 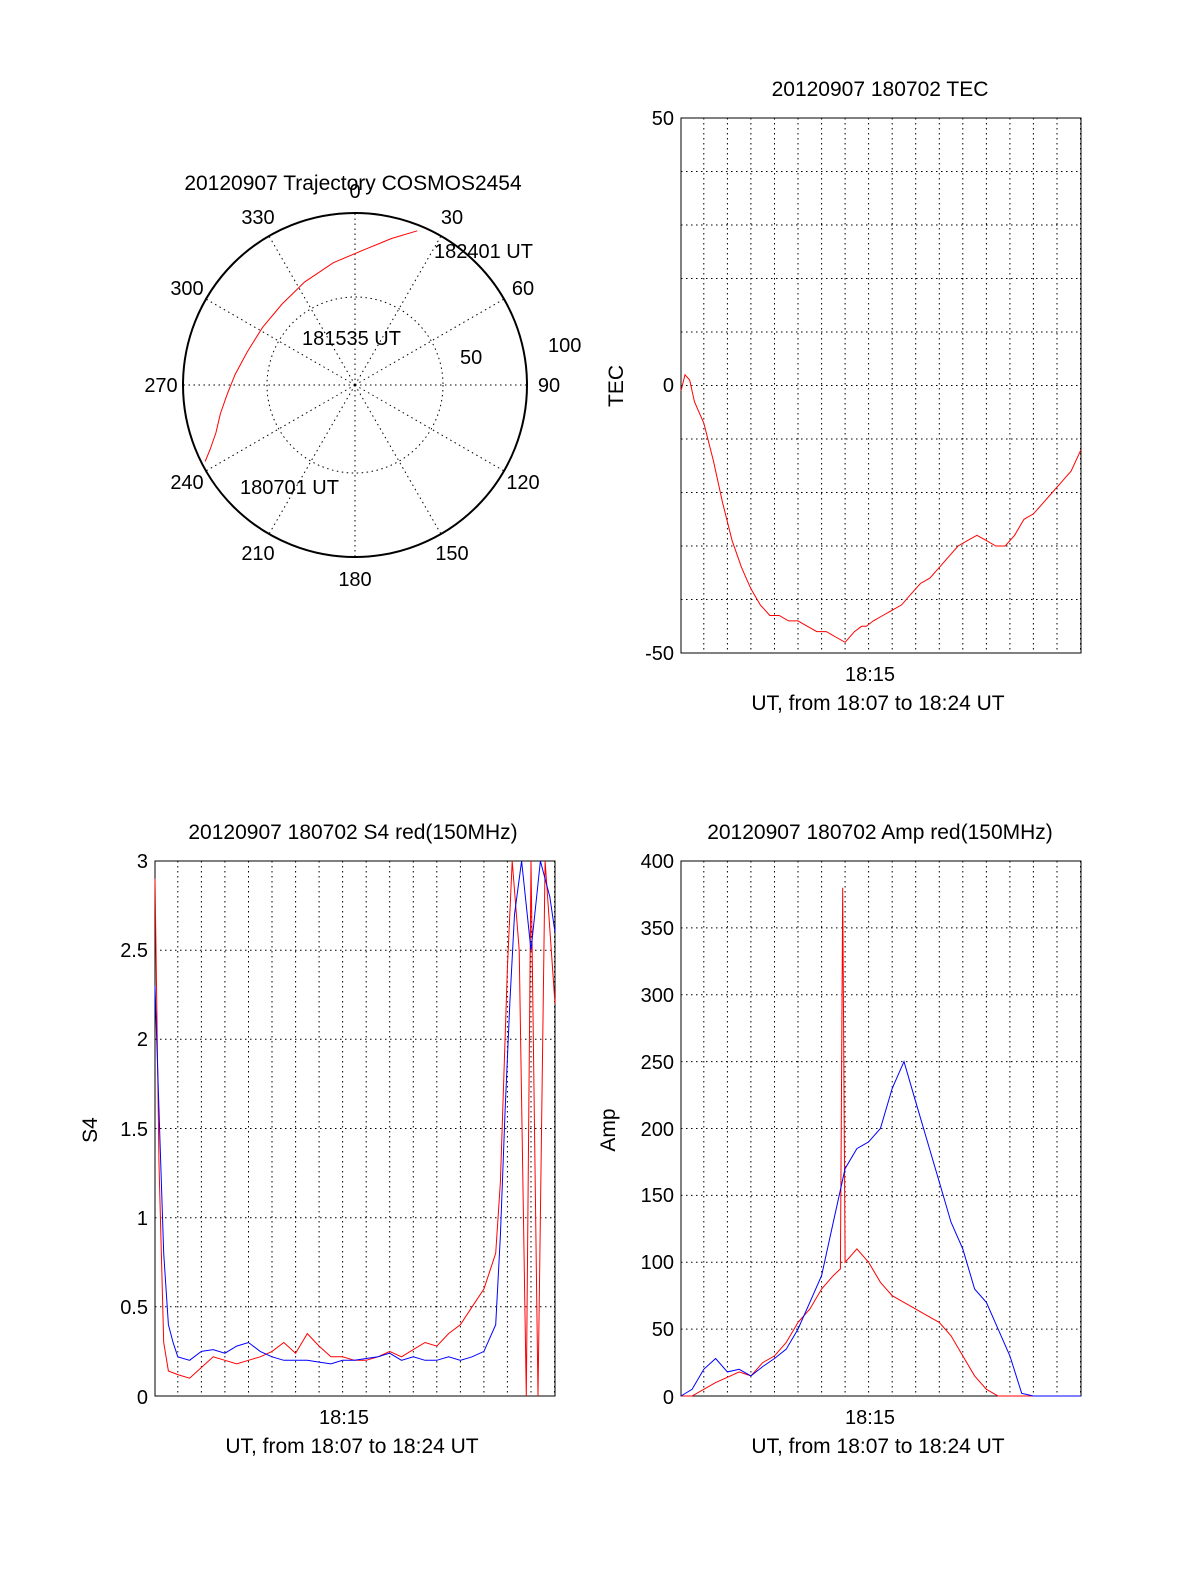 What do you see at coordinates (870, 675) in the screenshot?
I see `tec-xtick-1815: 18:15` at bounding box center [870, 675].